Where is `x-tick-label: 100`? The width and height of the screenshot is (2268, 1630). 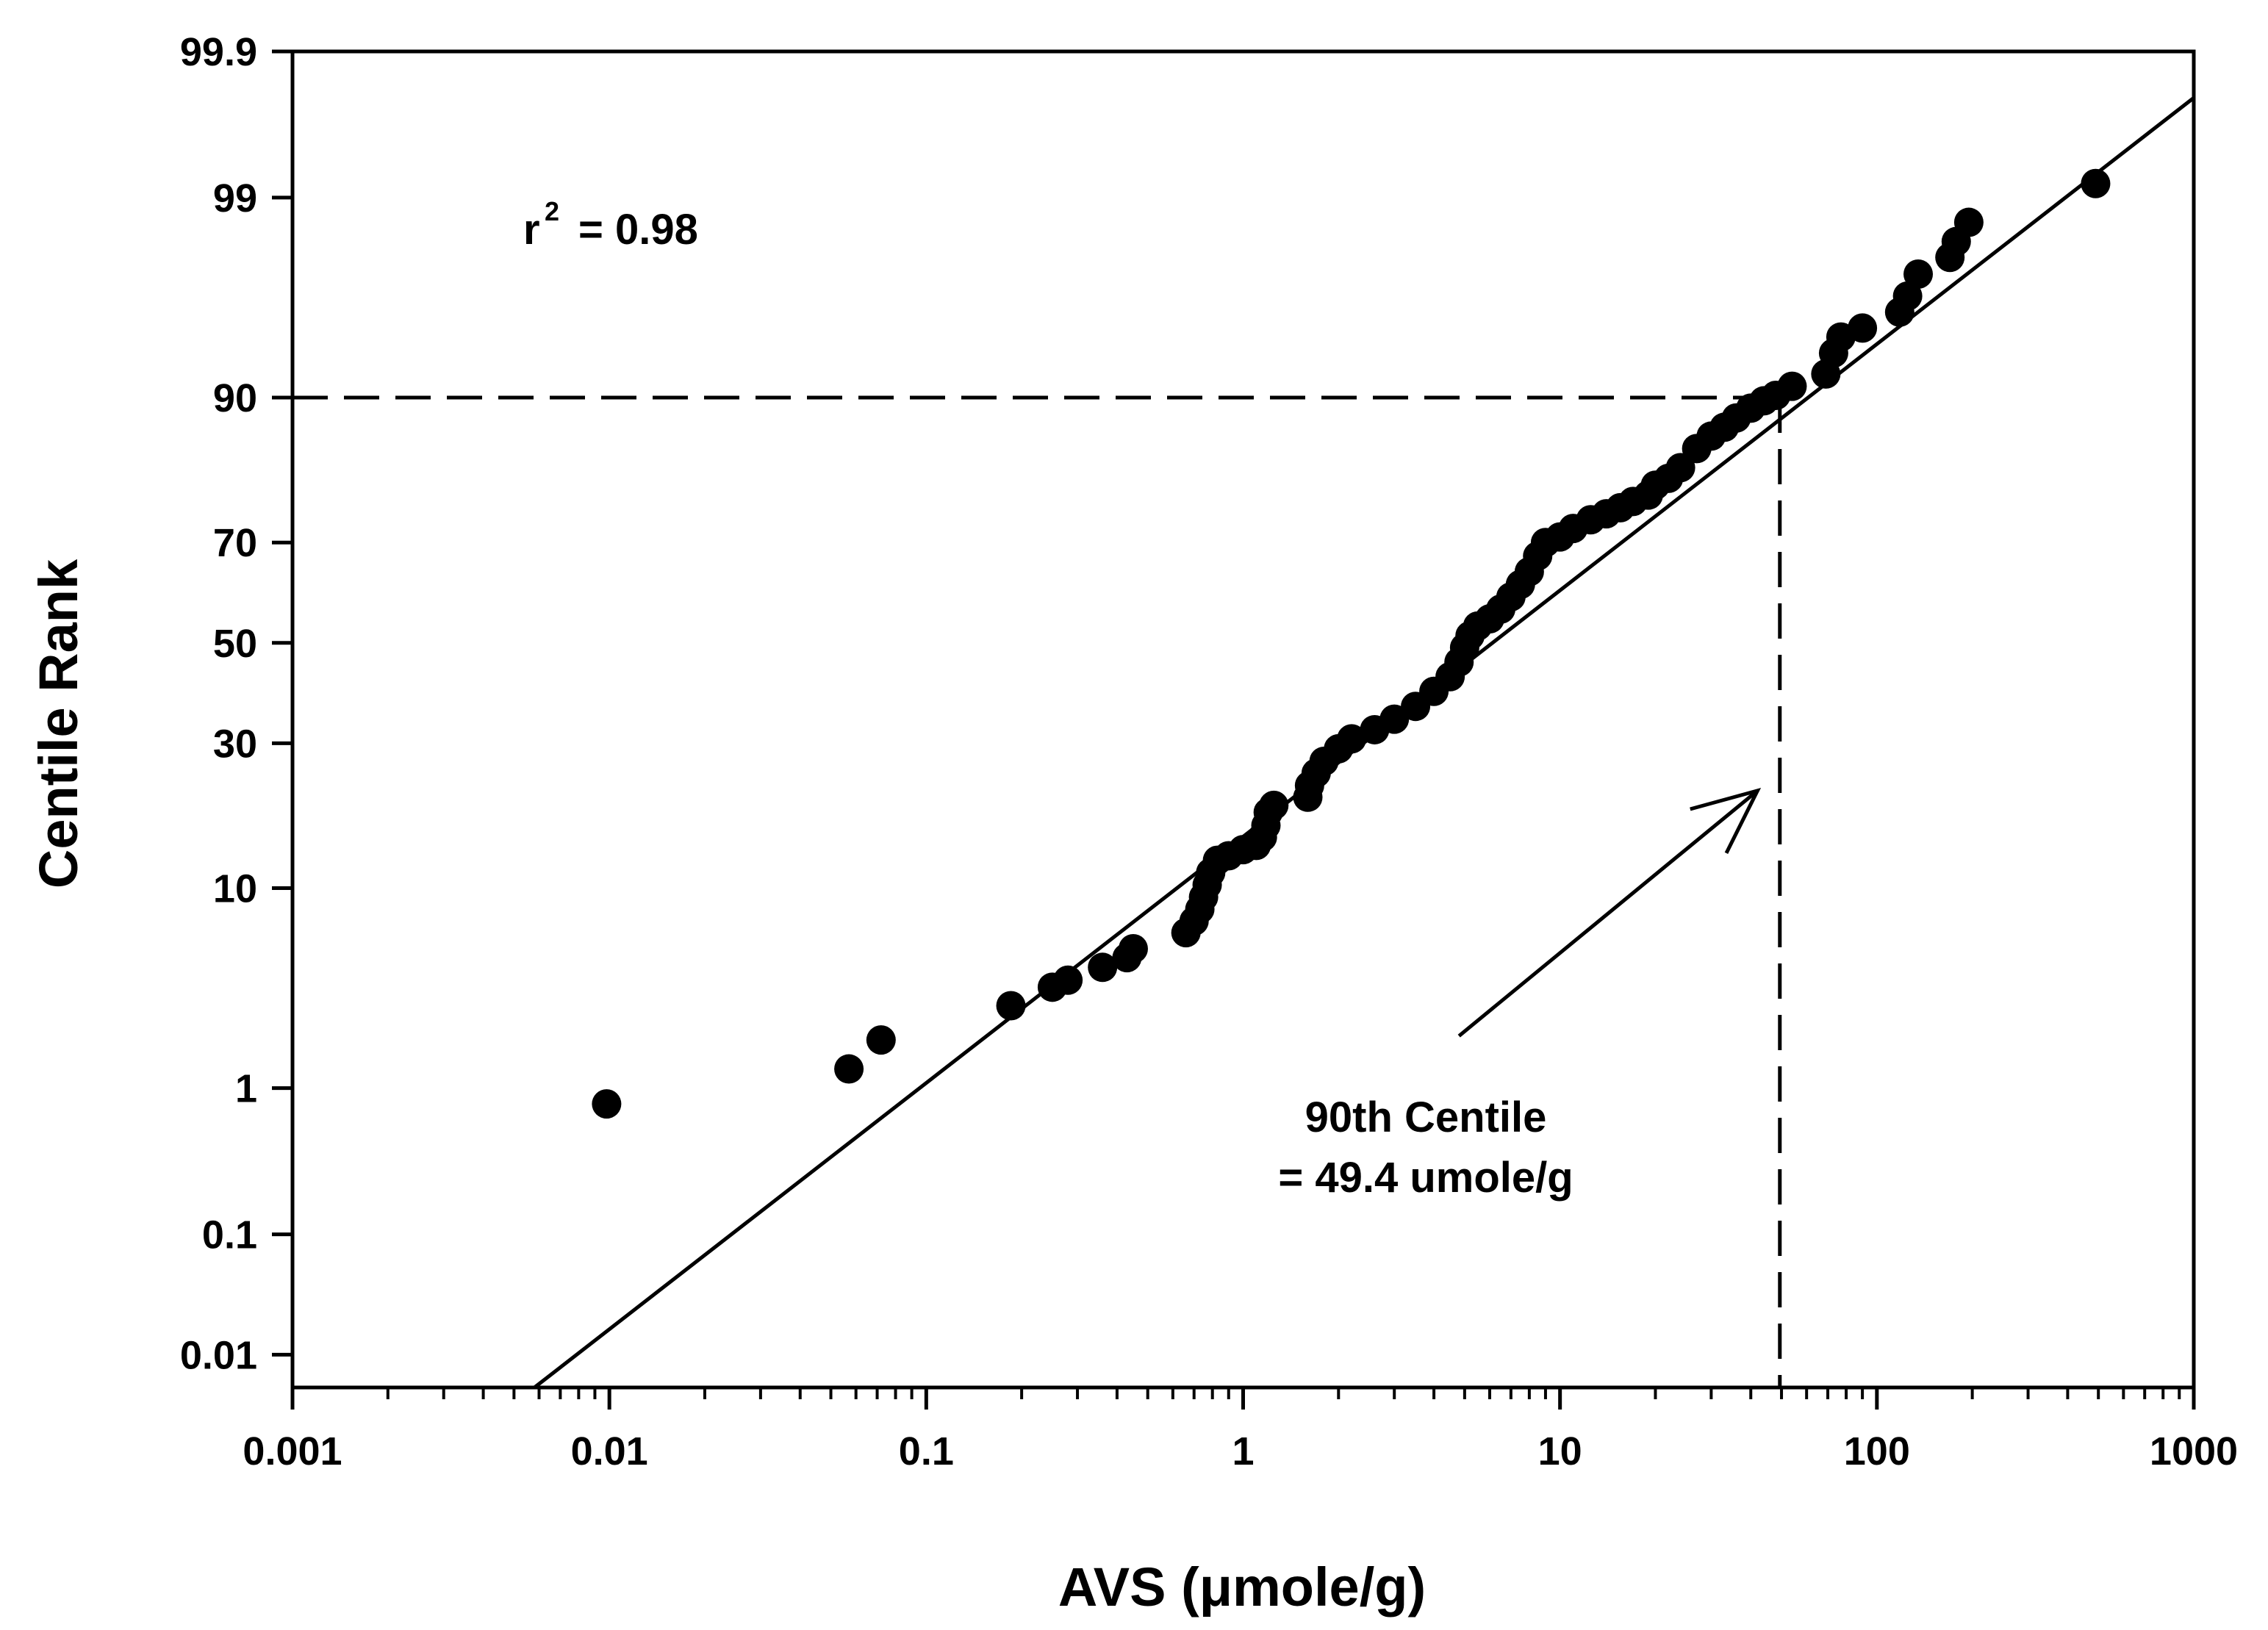
x-tick-label: 100 is located at coordinates (1877, 1451).